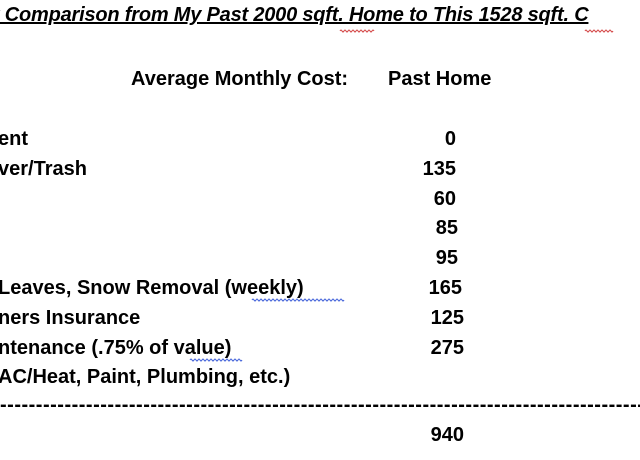 This screenshot has width=640, height=460. Describe the element at coordinates (444, 199) in the screenshot. I see `row-value-3: 60` at that location.